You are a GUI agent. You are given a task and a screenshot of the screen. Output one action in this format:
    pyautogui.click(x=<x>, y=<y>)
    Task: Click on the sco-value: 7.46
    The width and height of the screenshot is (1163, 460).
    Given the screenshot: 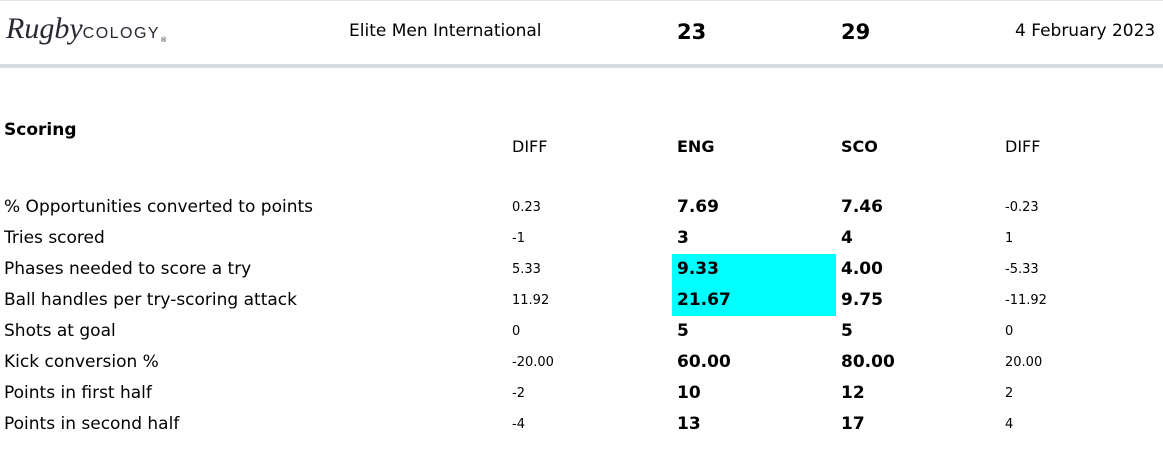 What is the action you would take?
    pyautogui.click(x=862, y=207)
    